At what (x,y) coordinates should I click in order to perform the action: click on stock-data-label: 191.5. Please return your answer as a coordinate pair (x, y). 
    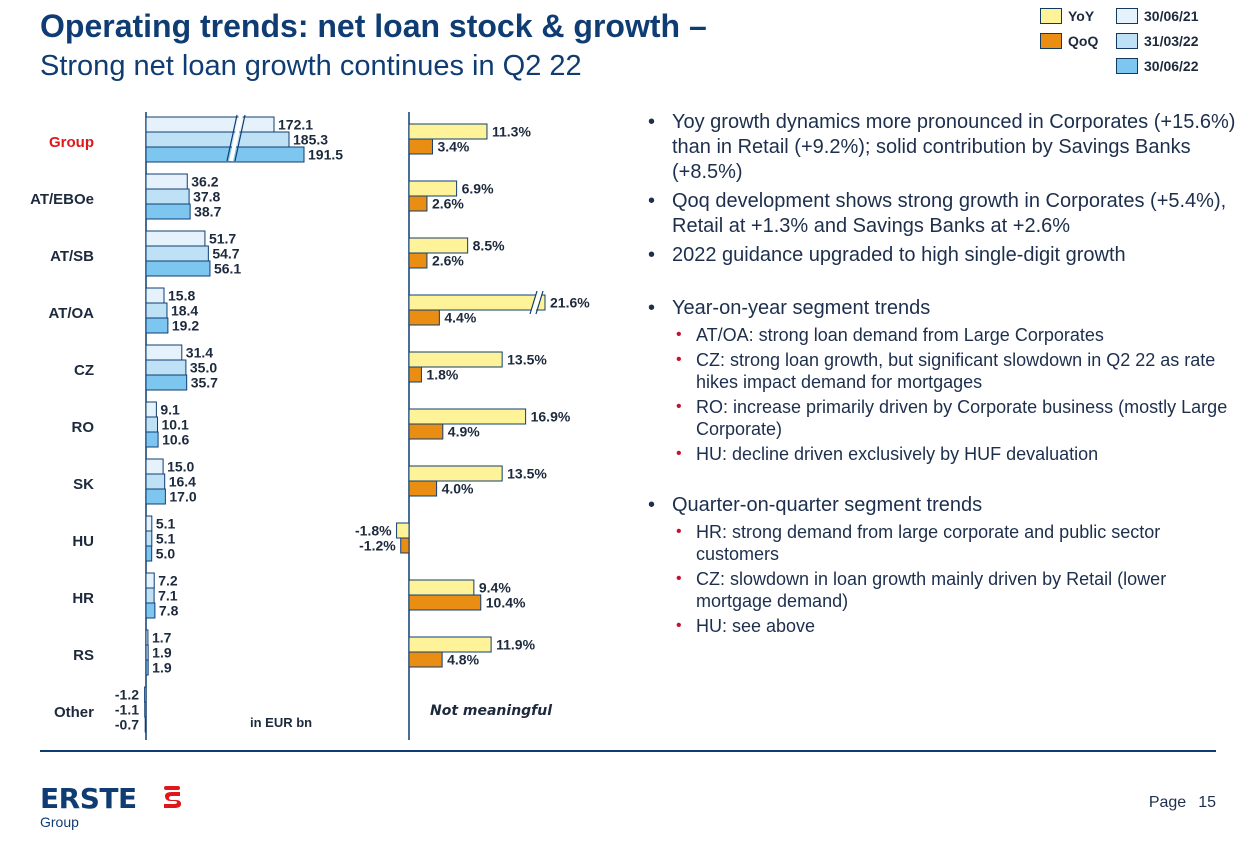
    Looking at the image, I should click on (325, 155).